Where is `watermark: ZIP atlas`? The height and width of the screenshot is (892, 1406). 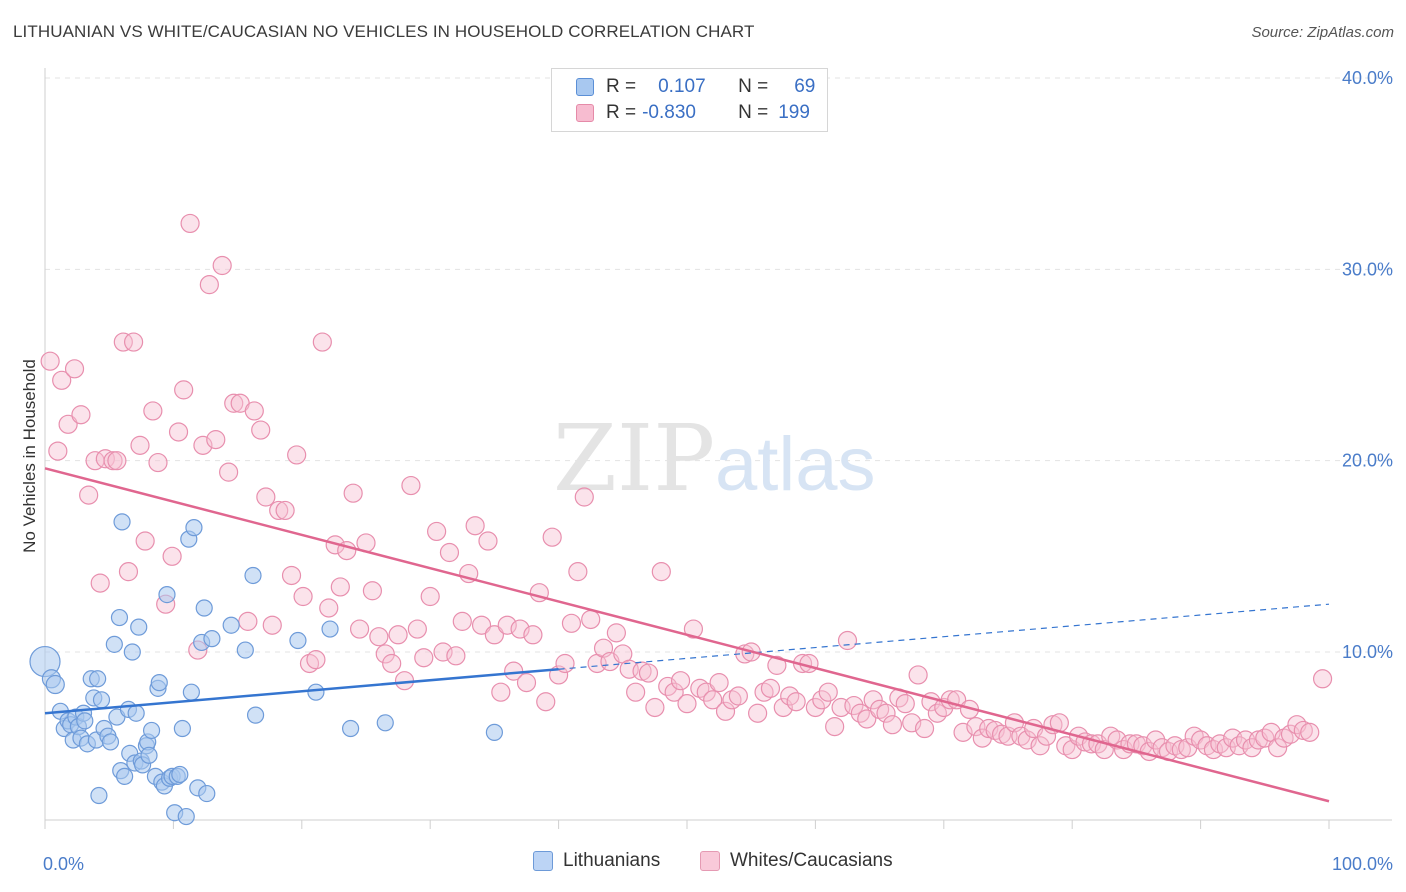 watermark: ZIP atlas is located at coordinates (714, 458).